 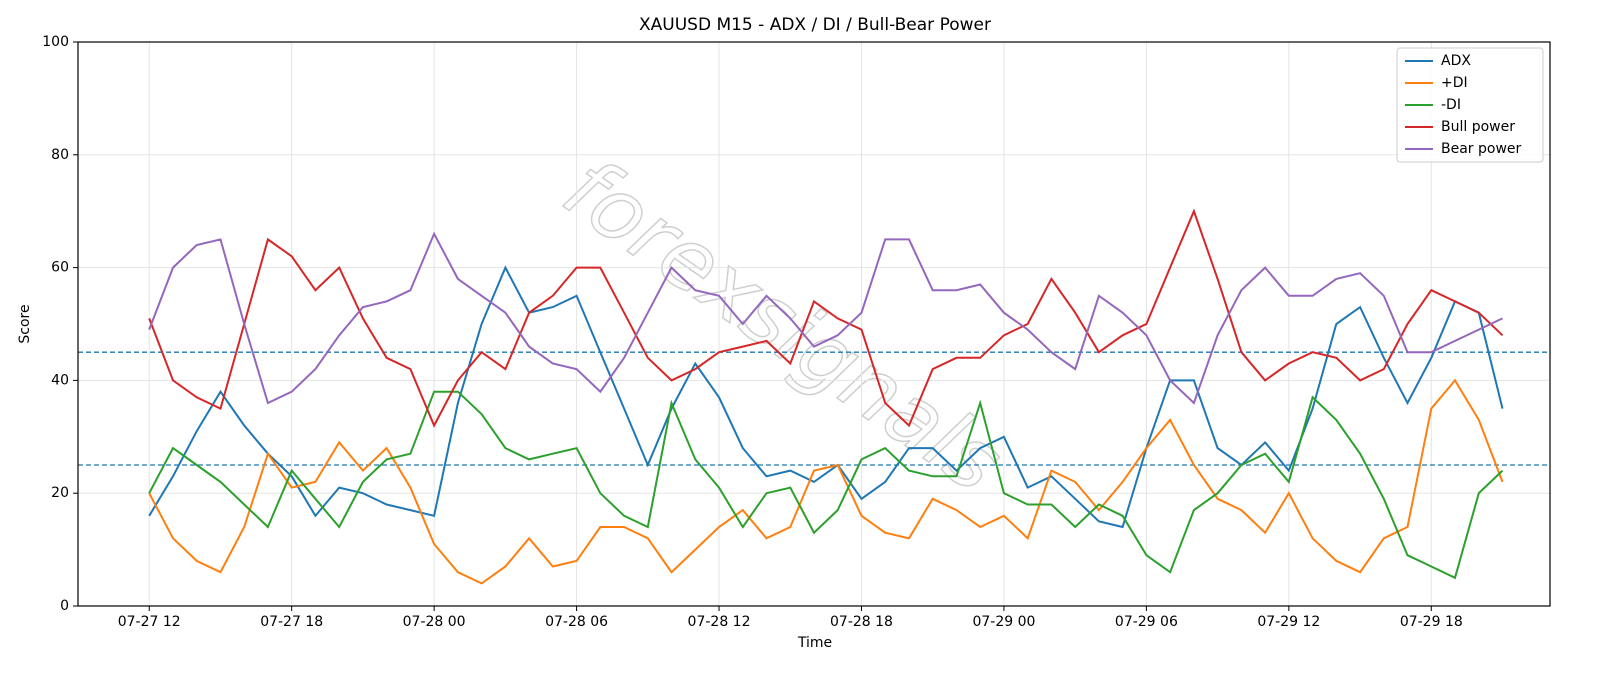 What do you see at coordinates (576, 622) in the screenshot?
I see `x-tick-label: 07-28 06` at bounding box center [576, 622].